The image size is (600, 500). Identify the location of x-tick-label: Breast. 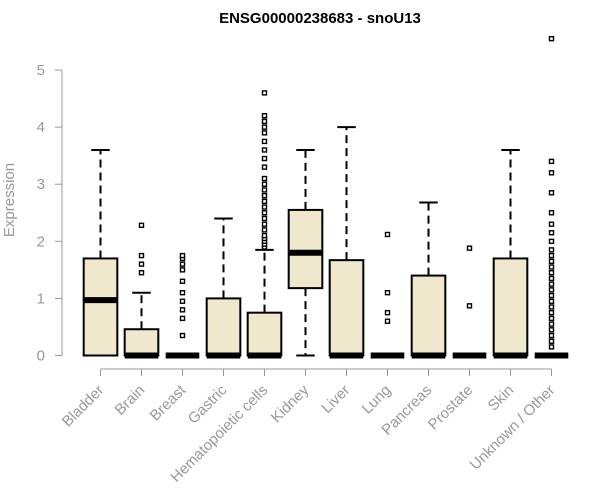
(168, 402).